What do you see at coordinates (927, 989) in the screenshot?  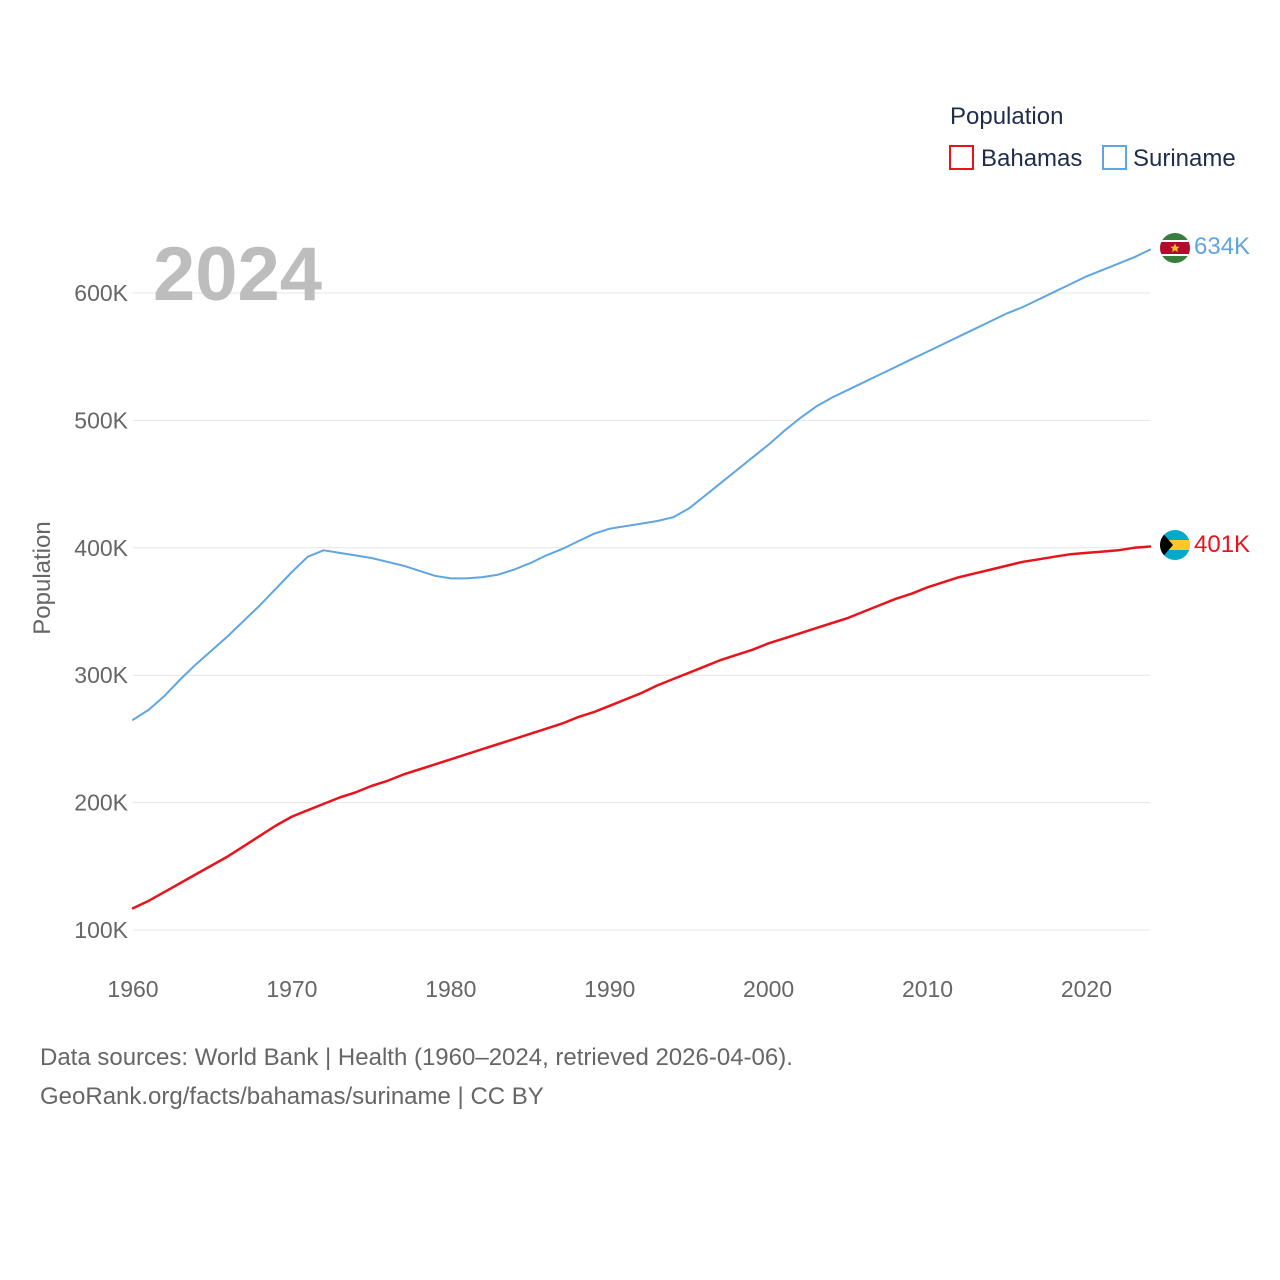 I see `x-tick-label: 2010` at bounding box center [927, 989].